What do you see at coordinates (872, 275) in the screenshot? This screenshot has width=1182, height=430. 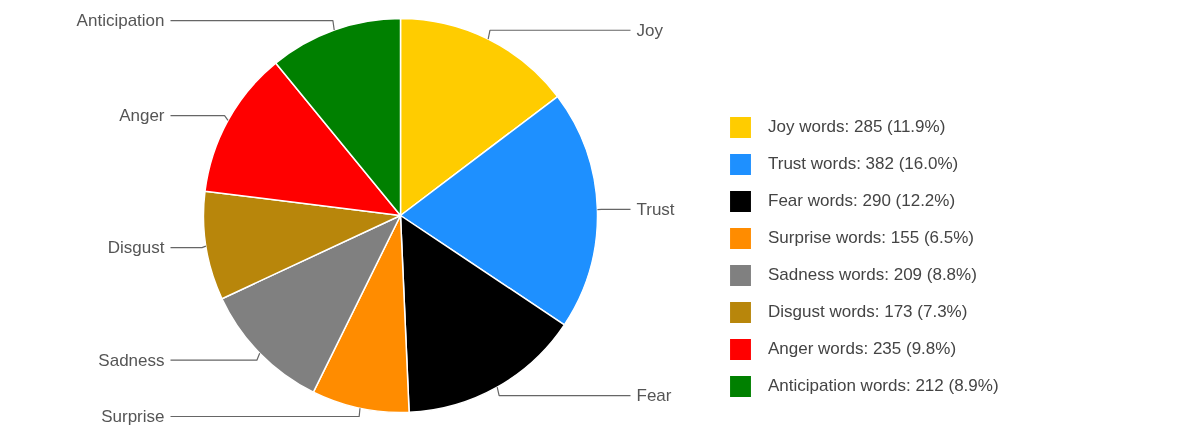 I see `legend-label: Sadness words: 209 (8.8%)` at bounding box center [872, 275].